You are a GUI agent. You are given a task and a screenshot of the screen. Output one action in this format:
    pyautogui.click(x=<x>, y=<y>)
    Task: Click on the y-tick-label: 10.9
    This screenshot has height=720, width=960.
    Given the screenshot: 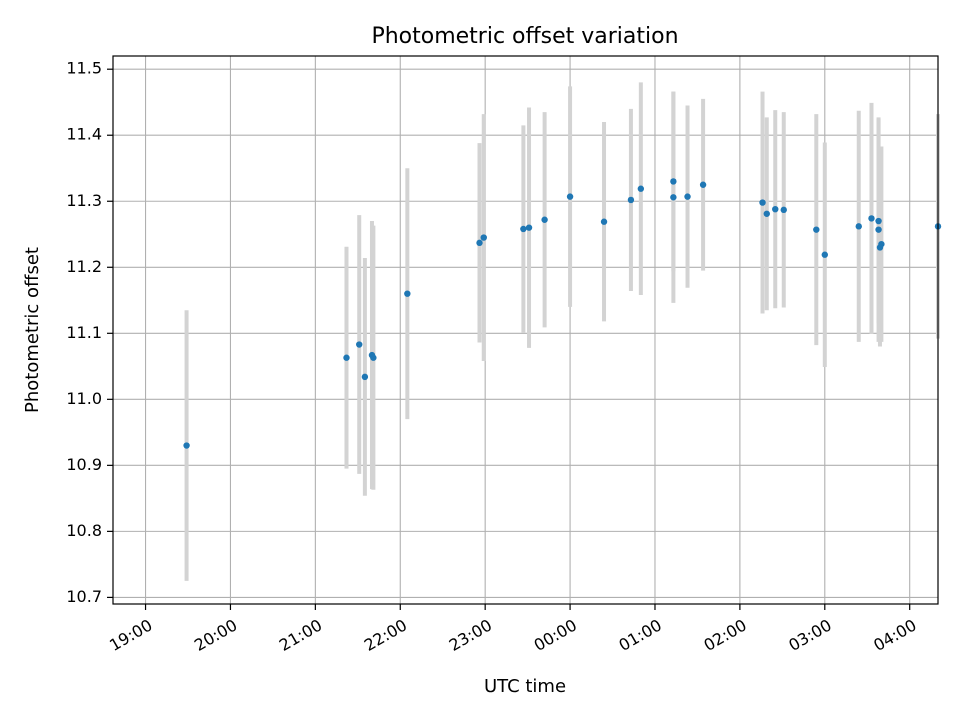 What is the action you would take?
    pyautogui.click(x=84, y=464)
    